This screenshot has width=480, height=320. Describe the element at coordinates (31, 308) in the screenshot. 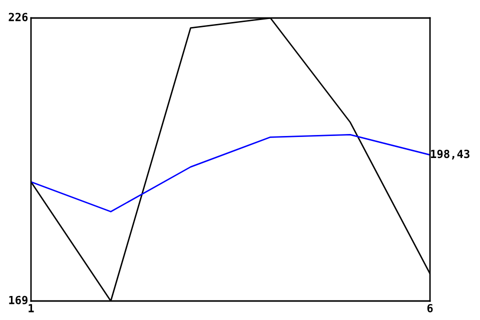

I see `x-tick-label: 1` at that location.